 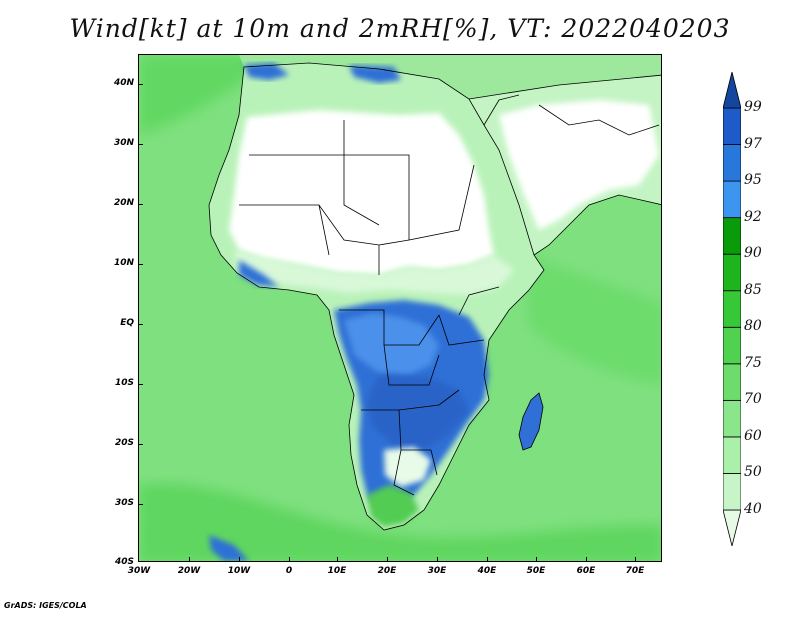 What do you see at coordinates (123, 203) in the screenshot?
I see `lat-label-20n: 20N` at bounding box center [123, 203].